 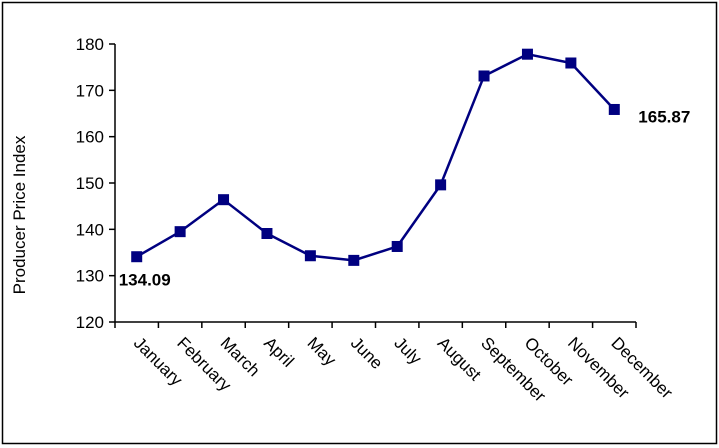 I want to click on y-tick-label: 160, so click(x=90, y=137).